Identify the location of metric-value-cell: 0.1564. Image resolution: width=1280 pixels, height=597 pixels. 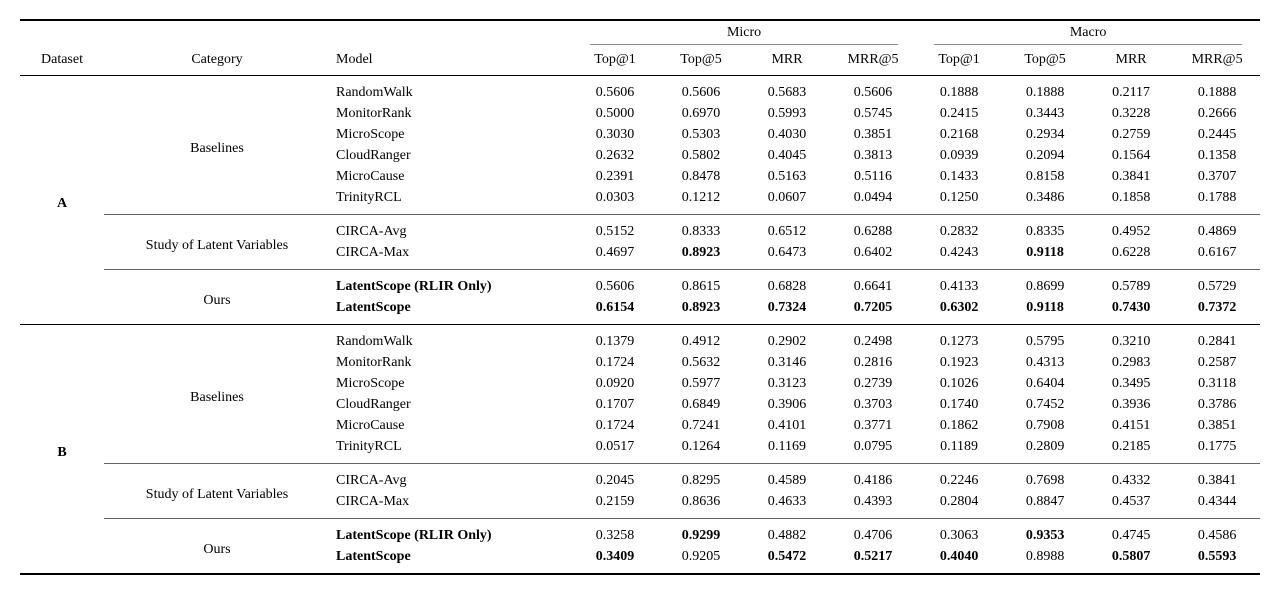
(1131, 155).